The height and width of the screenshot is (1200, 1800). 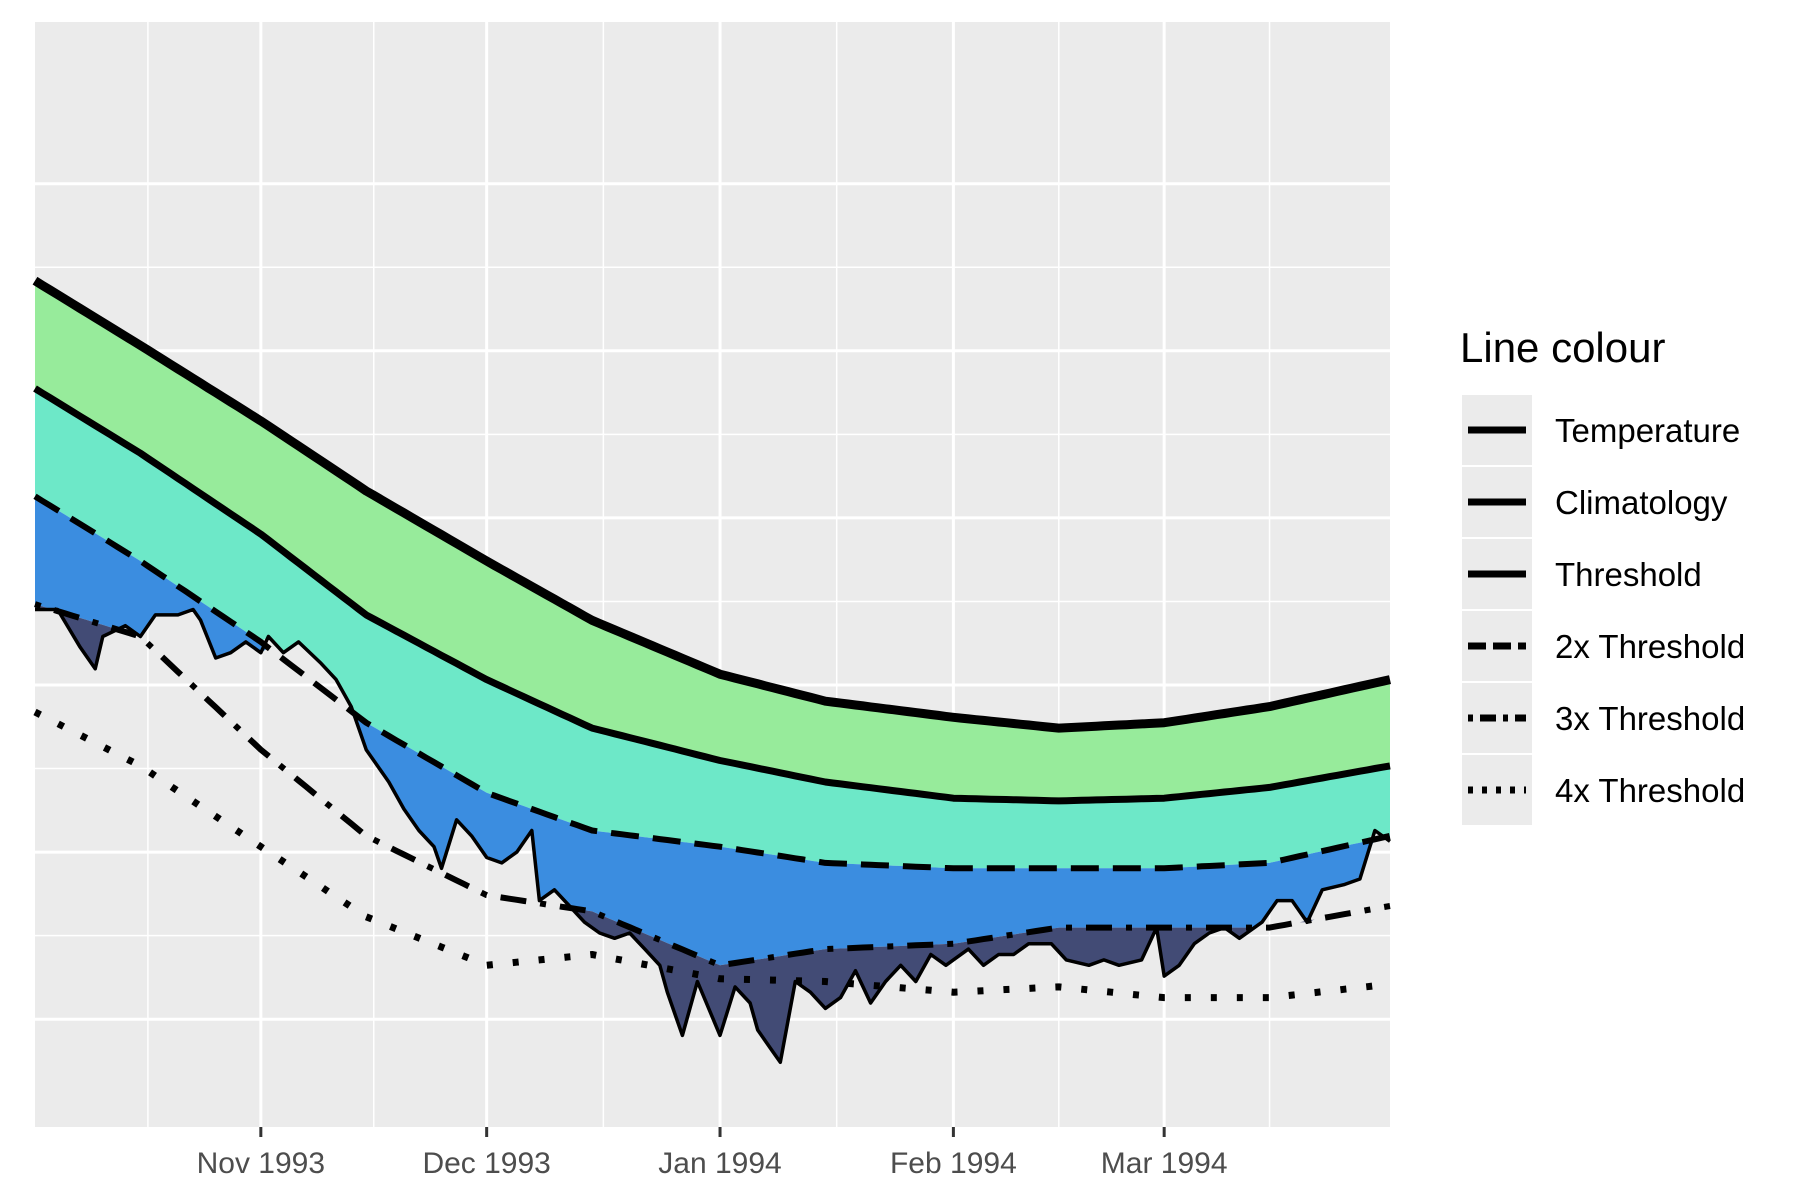 I want to click on legend-title: Line colour, so click(x=1562, y=347).